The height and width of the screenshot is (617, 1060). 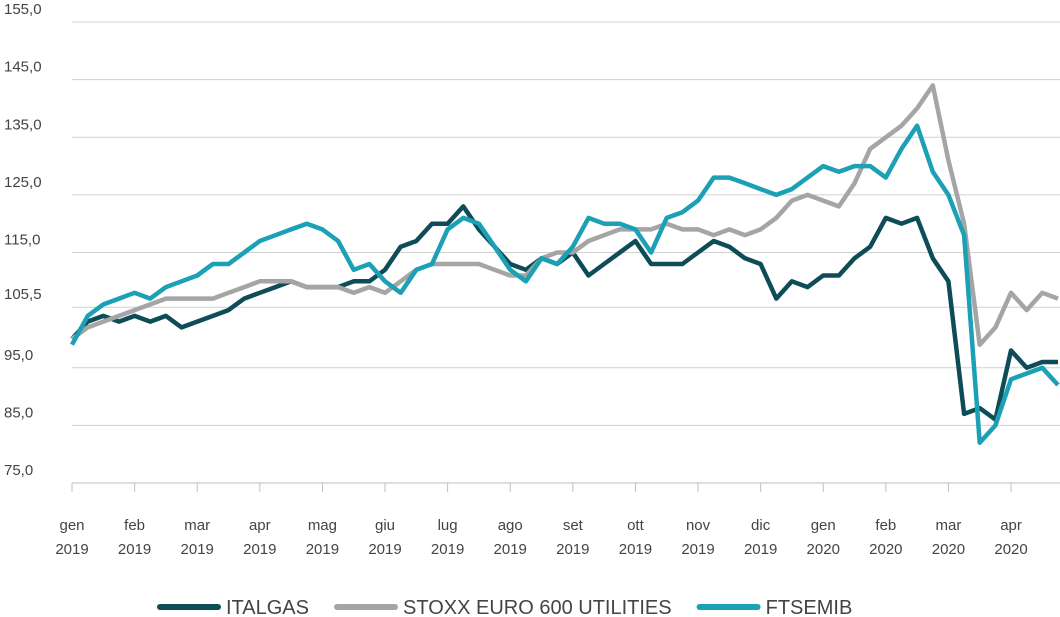 I want to click on x-tick-label: set 2019, so click(x=572, y=537).